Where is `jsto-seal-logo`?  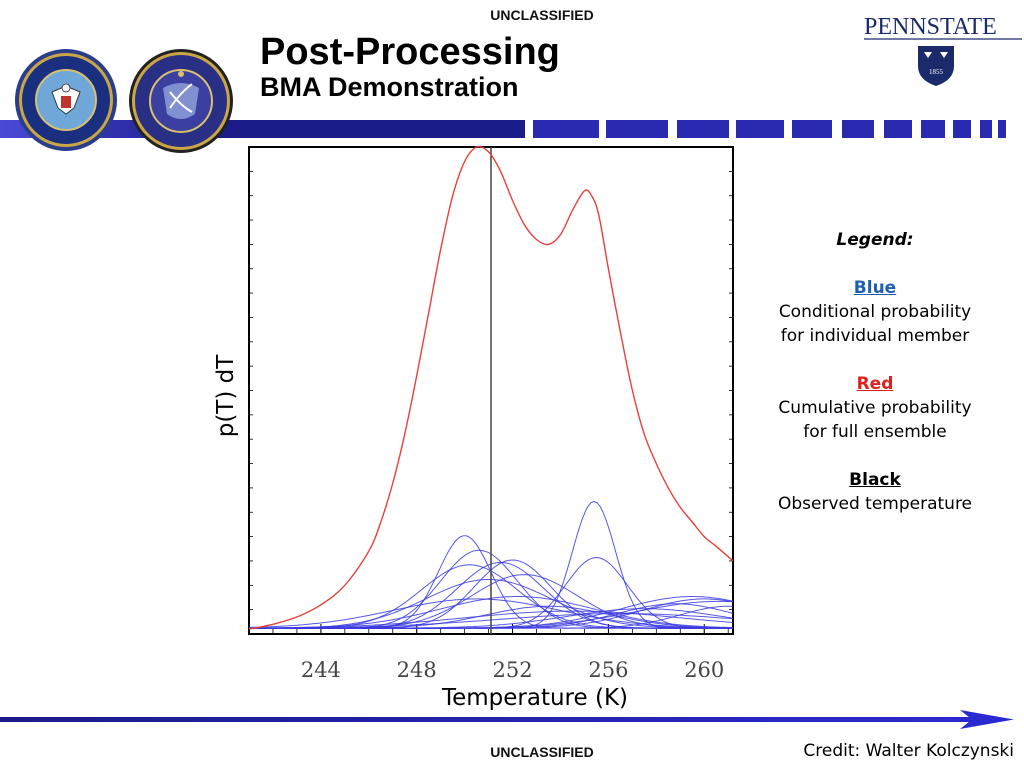
jsto-seal-logo is located at coordinates (181, 101).